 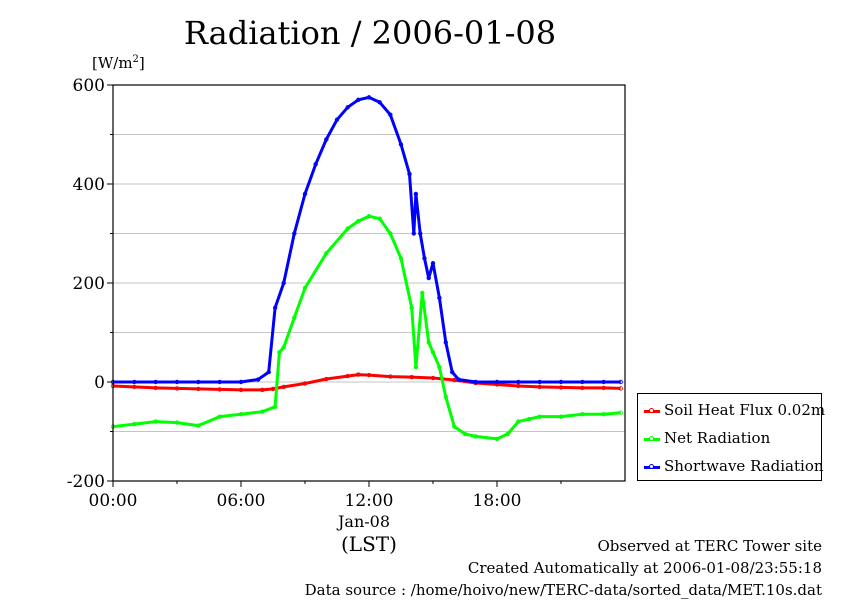 I want to click on legend-swatch-soil, so click(x=652, y=410).